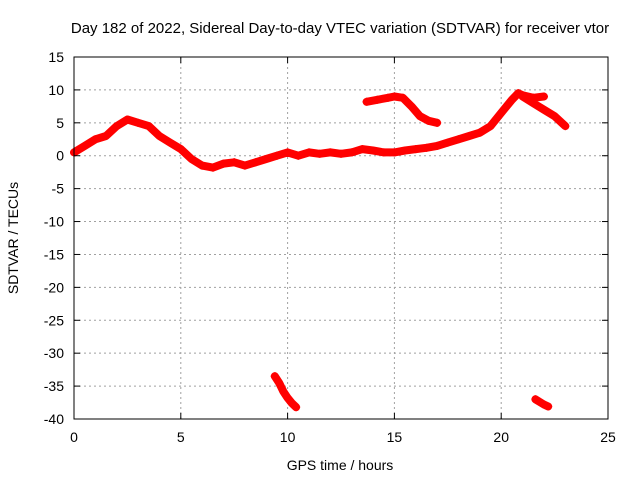  What do you see at coordinates (54, 222) in the screenshot?
I see `y-tick-label: -10` at bounding box center [54, 222].